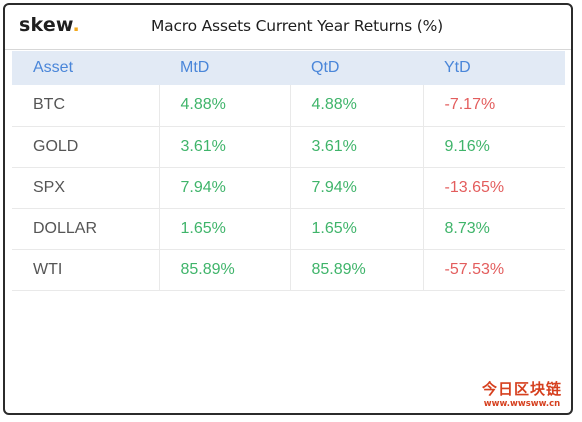 This screenshot has width=582, height=422. Describe the element at coordinates (288, 68) in the screenshot. I see `table-header-row: Asset MtD QtD YtD` at that location.